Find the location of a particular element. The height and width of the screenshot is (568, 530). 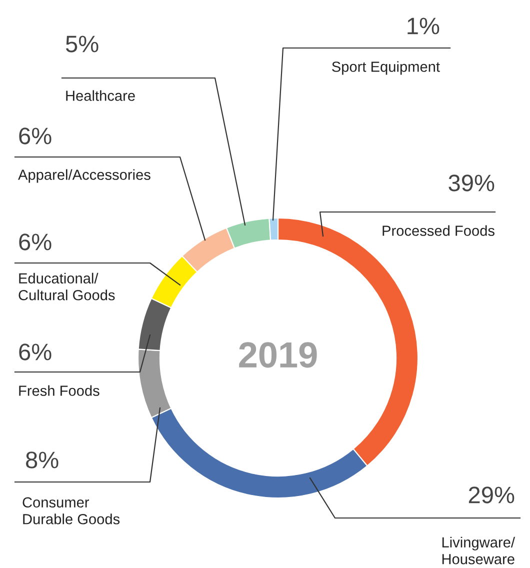

slice-label: Educational/ Cultural Goods is located at coordinates (66, 286).